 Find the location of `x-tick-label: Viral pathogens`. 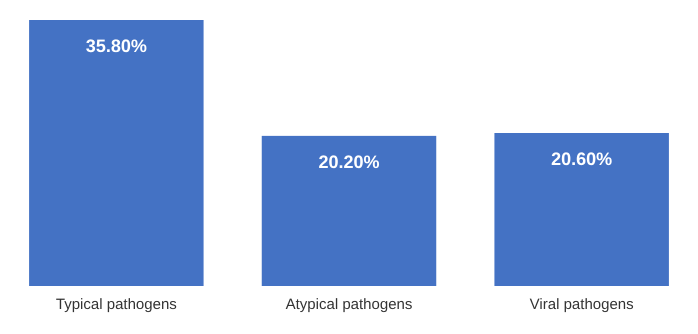

x-tick-label: Viral pathogens is located at coordinates (582, 305).